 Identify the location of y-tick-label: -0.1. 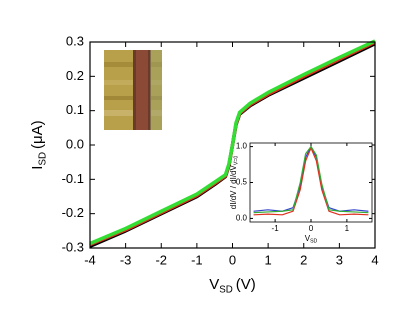
(73, 178).